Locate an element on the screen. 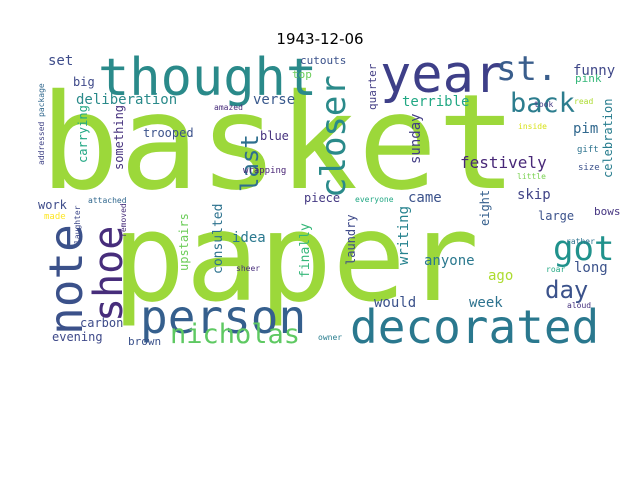 Image resolution: width=640 pixels, height=480 pixels. word-roar: roar is located at coordinates (555, 269).